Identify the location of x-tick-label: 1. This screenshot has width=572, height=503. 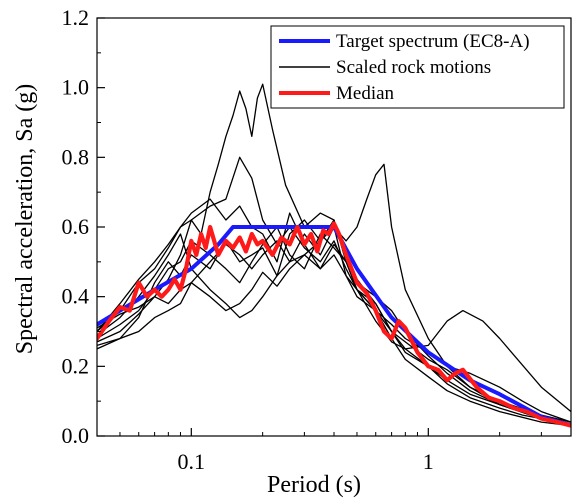
(428, 461).